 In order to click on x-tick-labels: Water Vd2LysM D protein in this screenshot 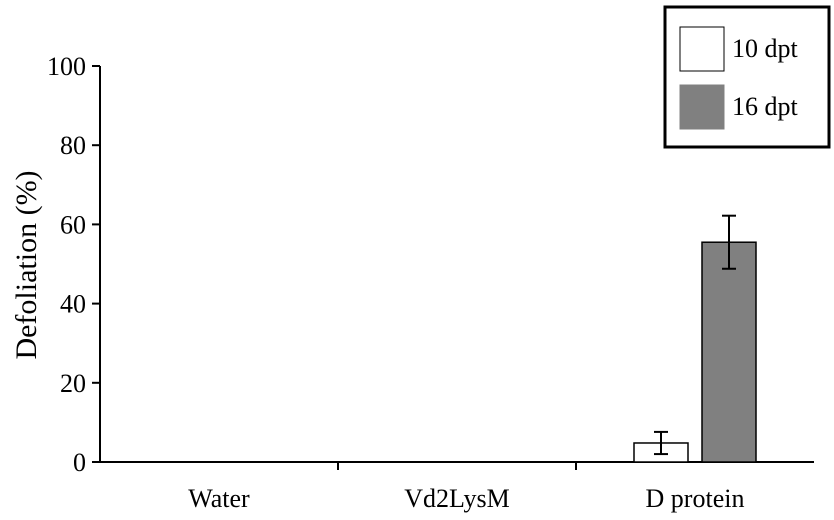, I will do `click(466, 498)`.